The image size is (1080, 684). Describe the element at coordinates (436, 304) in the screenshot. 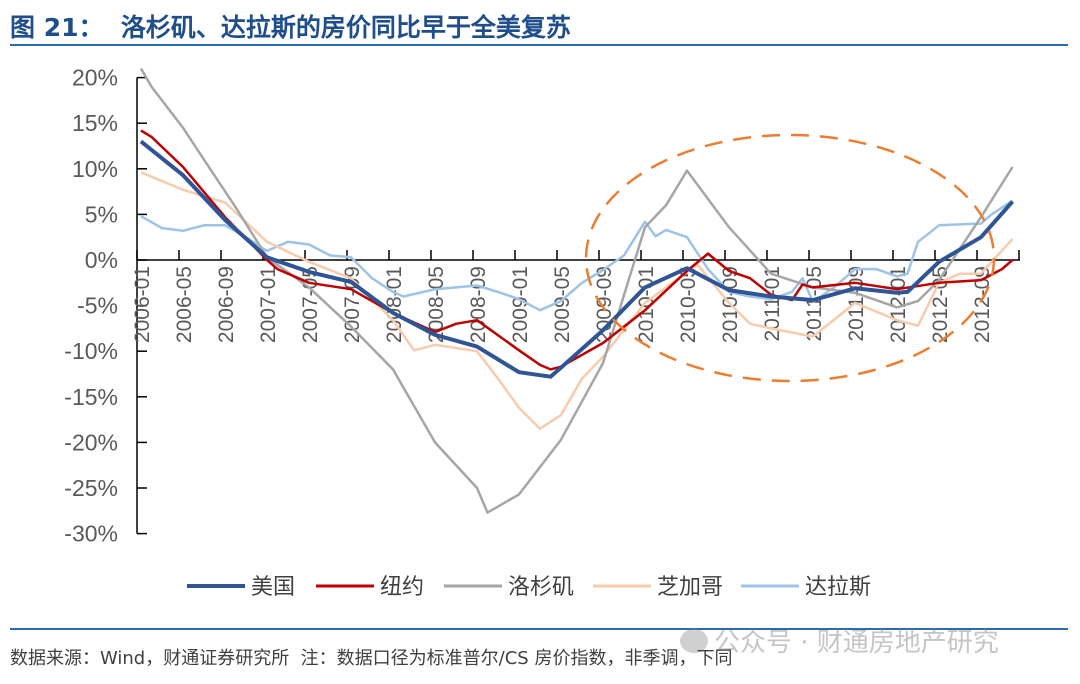

I see `x-tick-label: 2008-05` at that location.